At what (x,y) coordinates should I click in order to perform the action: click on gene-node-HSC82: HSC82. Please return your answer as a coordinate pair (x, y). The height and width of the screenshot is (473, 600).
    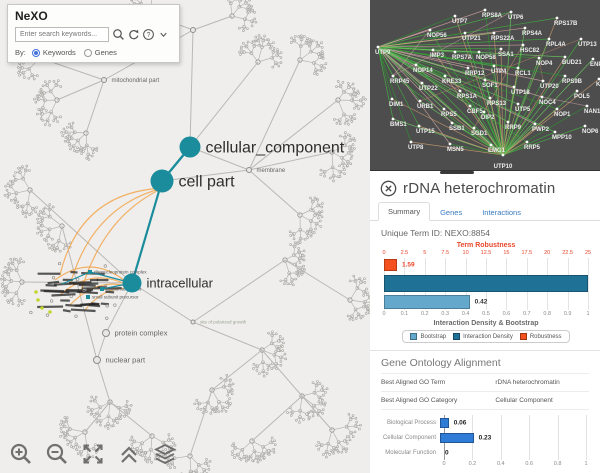
    Looking at the image, I should click on (530, 48).